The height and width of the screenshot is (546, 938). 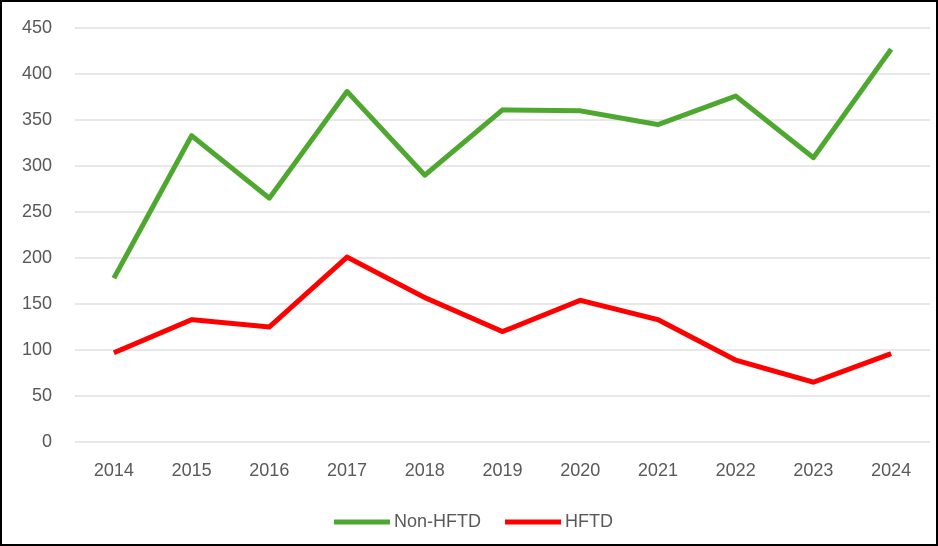 What do you see at coordinates (813, 470) in the screenshot?
I see `x-tick-label: 2023` at bounding box center [813, 470].